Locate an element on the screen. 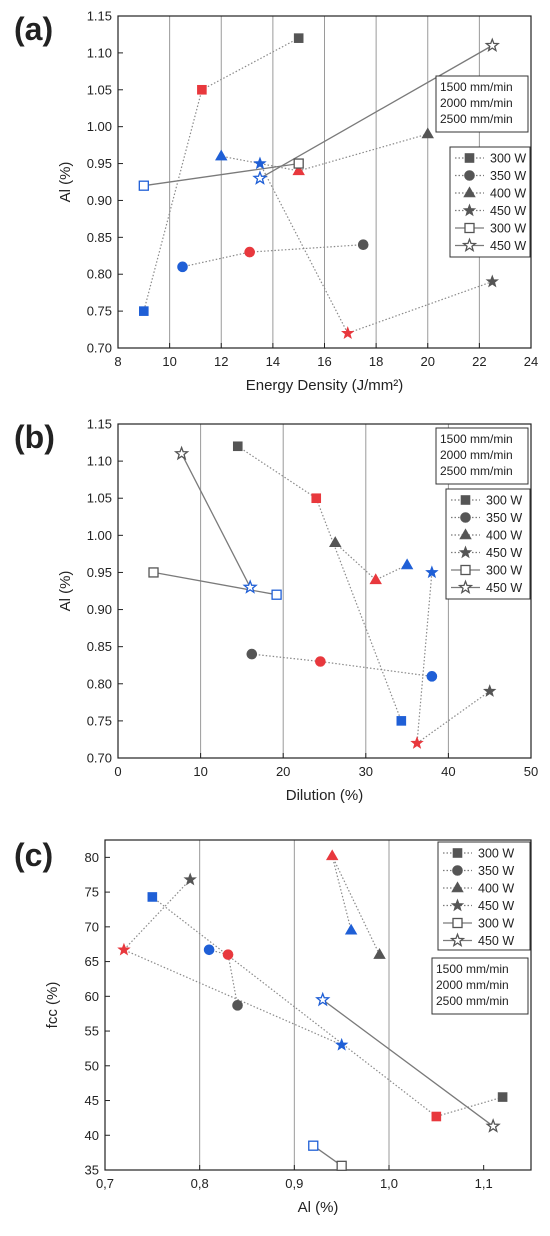  panel-label: (b) is located at coordinates (34, 437).